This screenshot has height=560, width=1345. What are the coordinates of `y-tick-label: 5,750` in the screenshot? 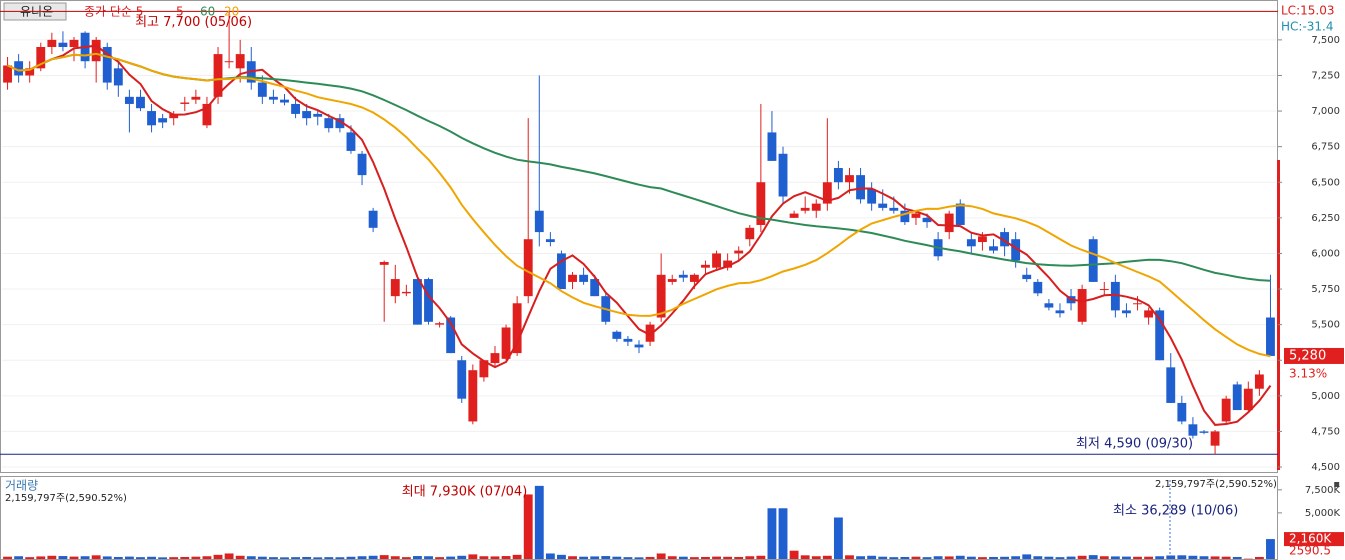 It's located at (1325, 289).